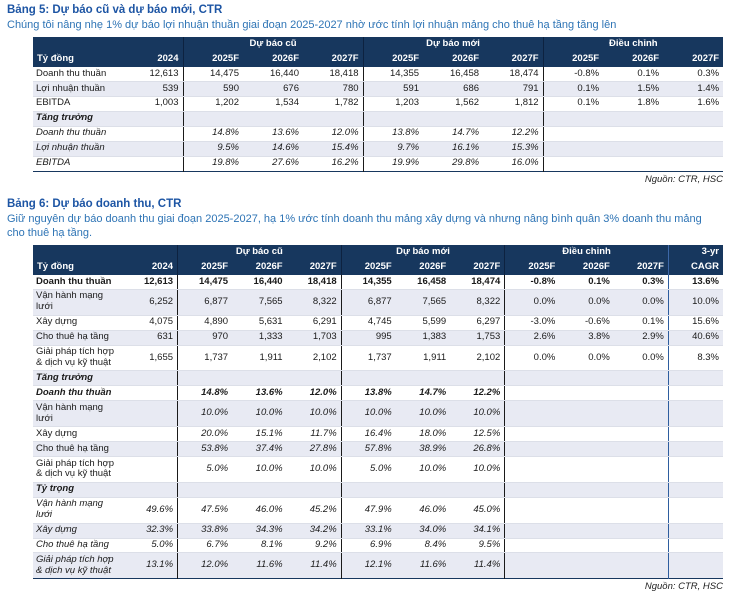  I want to click on cell-value: 15.1%, so click(259, 434).